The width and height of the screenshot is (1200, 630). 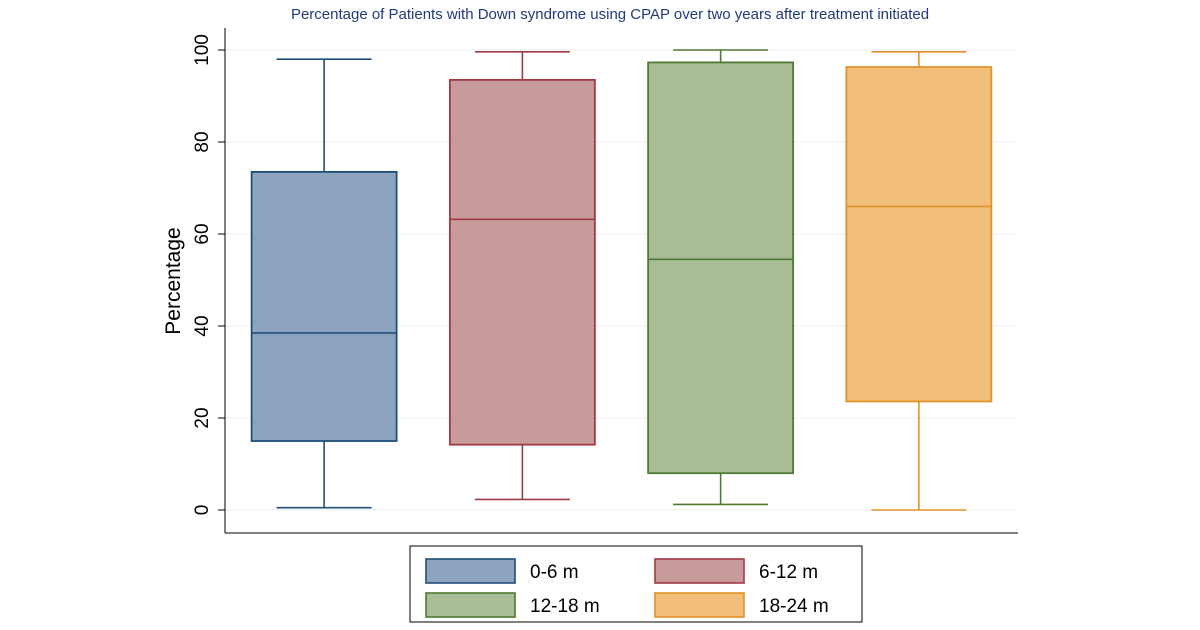 What do you see at coordinates (202, 141) in the screenshot?
I see `y-tick-label: 80` at bounding box center [202, 141].